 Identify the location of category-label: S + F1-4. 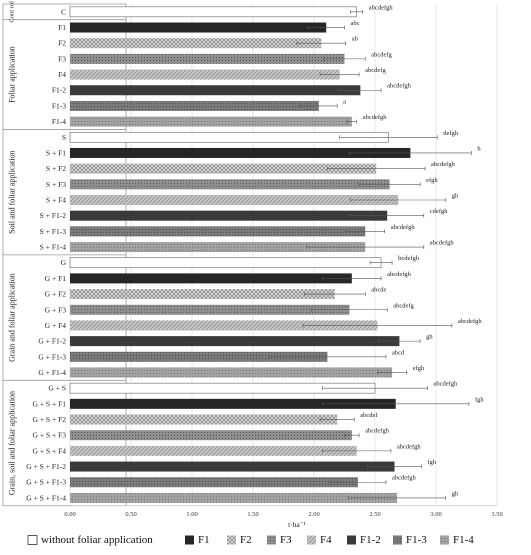
(53, 247).